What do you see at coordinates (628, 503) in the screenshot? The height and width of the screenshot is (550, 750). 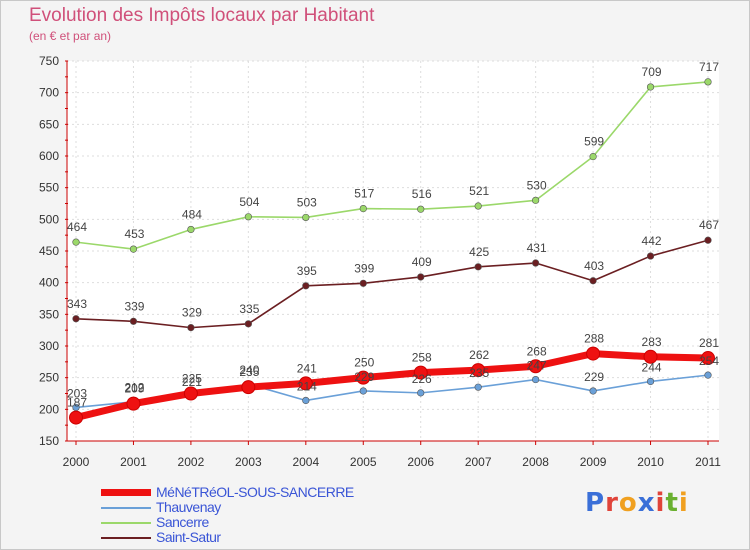 I see `logo-letter: o` at bounding box center [628, 503].